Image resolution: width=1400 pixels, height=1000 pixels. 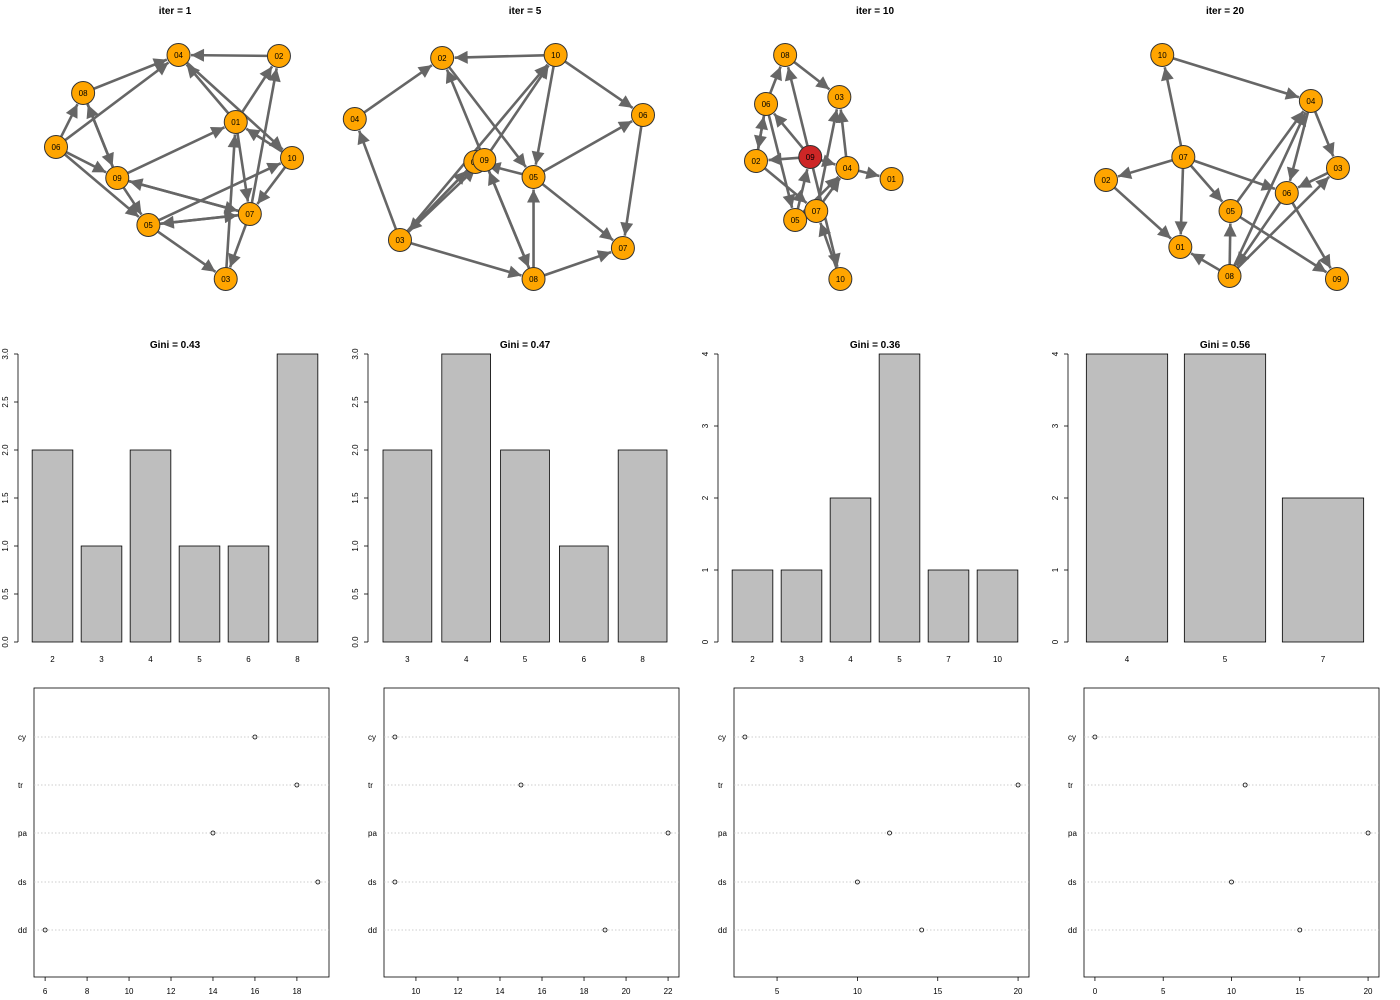 I want to click on x-tick-label: 18, so click(x=584, y=991).